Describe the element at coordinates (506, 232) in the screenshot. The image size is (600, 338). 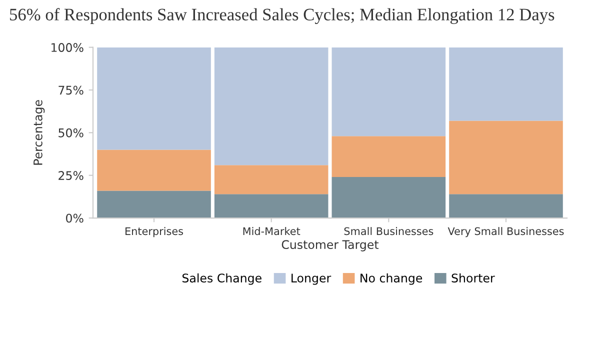
I see `x-tick-label: Very Small Businesses` at that location.